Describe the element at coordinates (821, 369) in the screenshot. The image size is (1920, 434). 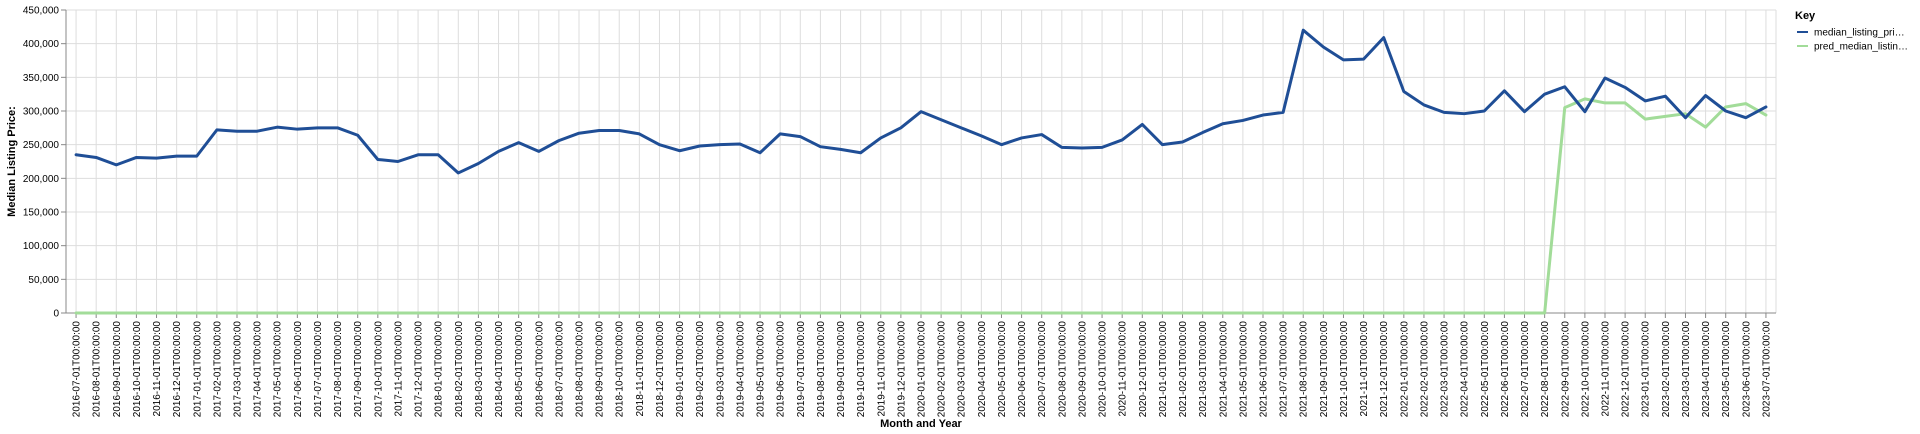
I see `x-tick-label: 2019-08-01T00:00:00` at that location.